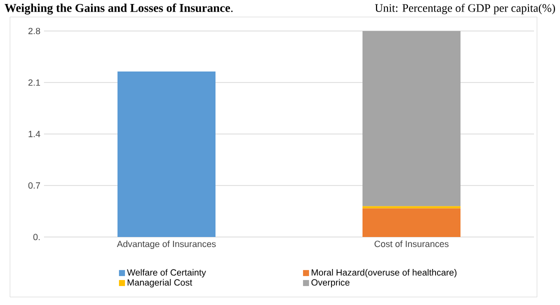 The width and height of the screenshot is (560, 305). What do you see at coordinates (36, 237) in the screenshot?
I see `y-tick-label: 0.` at bounding box center [36, 237].